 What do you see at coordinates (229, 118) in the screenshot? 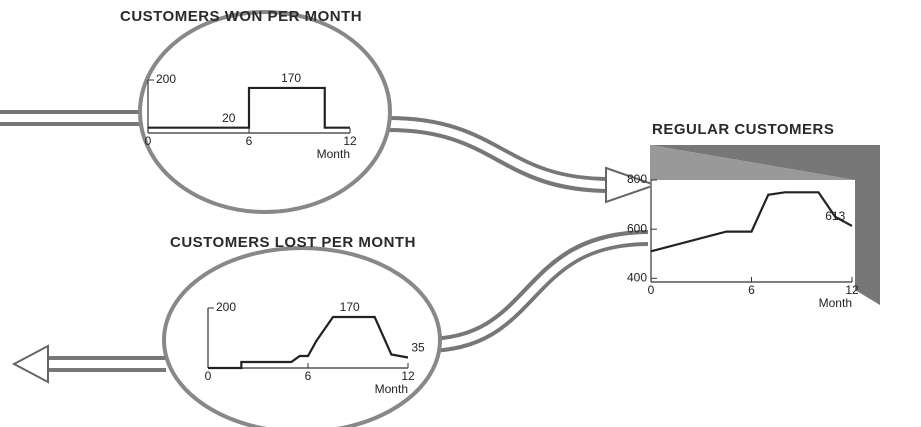
I see `annotation: 20` at bounding box center [229, 118].